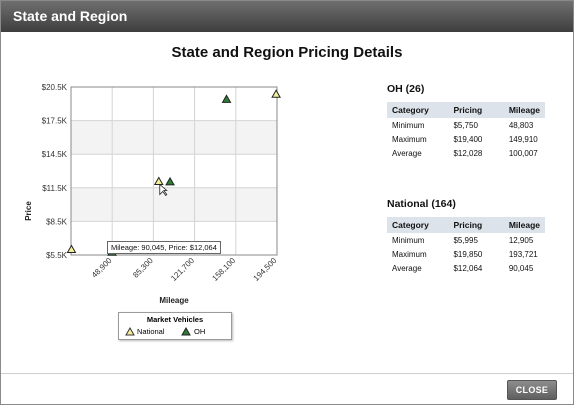  Describe the element at coordinates (70, 16) in the screenshot. I see `dialog-title: State and Region` at that location.